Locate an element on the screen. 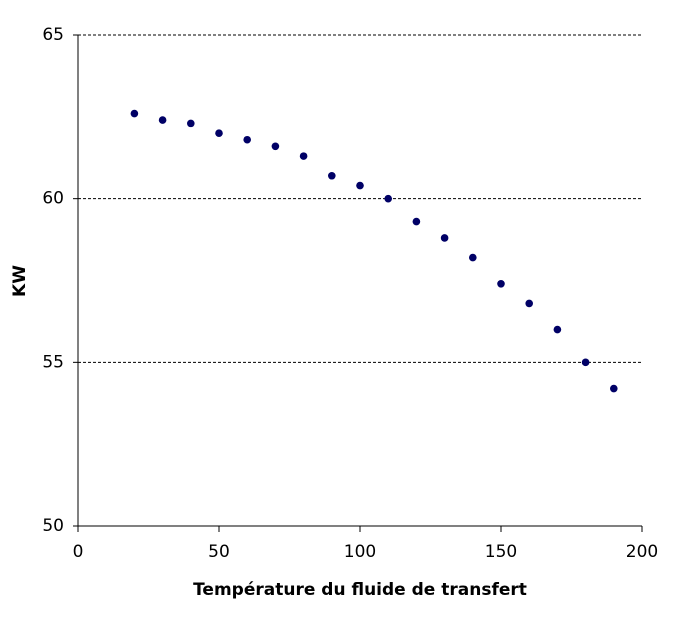  y-tick-label: 65 is located at coordinates (53, 35).